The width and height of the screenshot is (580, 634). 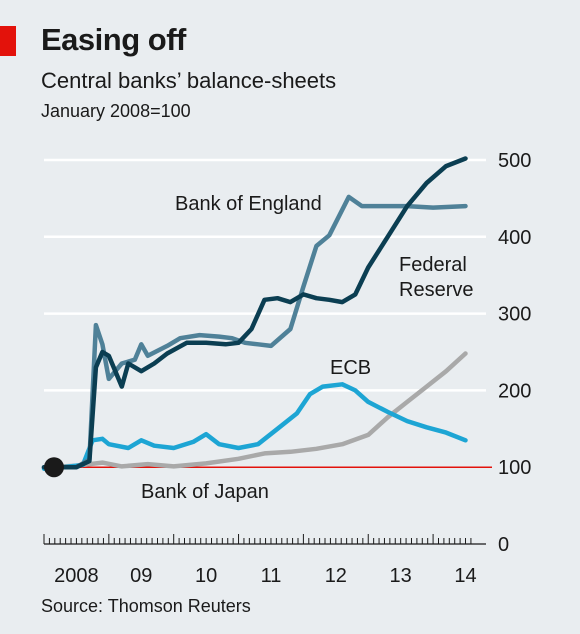 I want to click on x-tick-label-14: 14, so click(x=465, y=576).